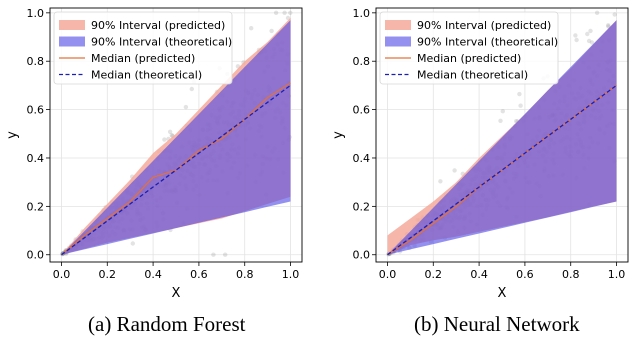 This screenshot has width=639, height=345. Describe the element at coordinates (497, 324) in the screenshot. I see `caption-neural-network: (b) Neural Network` at that location.